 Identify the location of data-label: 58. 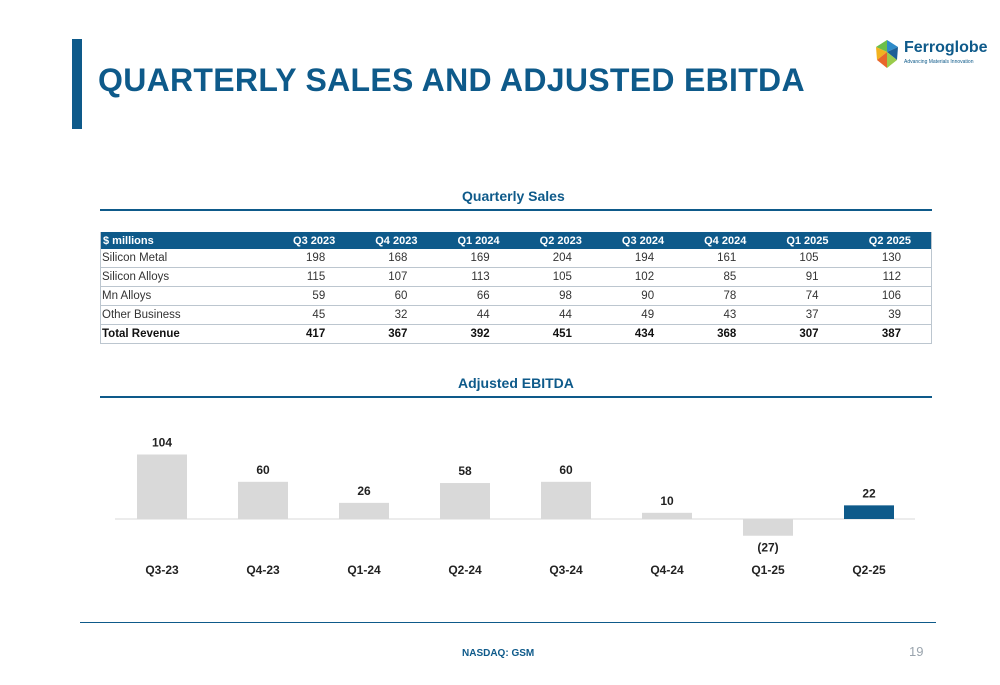
(465, 471).